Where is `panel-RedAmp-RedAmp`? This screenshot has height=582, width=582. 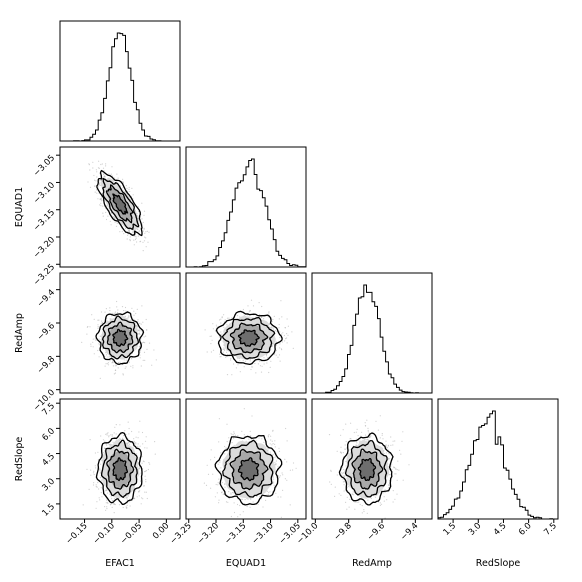 panel-RedAmp-RedAmp is located at coordinates (372, 333).